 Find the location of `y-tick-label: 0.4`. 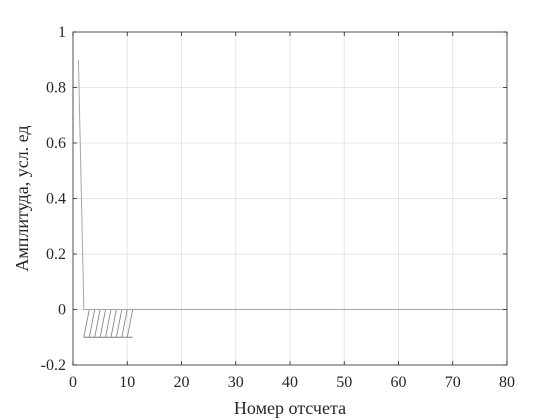

y-tick-label: 0.4 is located at coordinates (56, 199).